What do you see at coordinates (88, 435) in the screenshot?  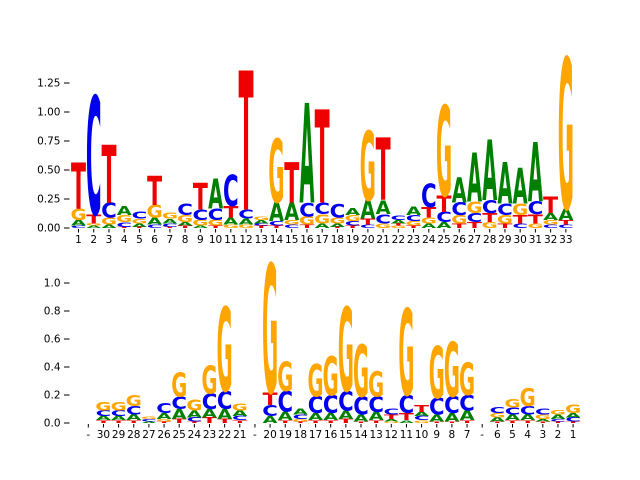 I see `x-tick-label: -` at bounding box center [88, 435].